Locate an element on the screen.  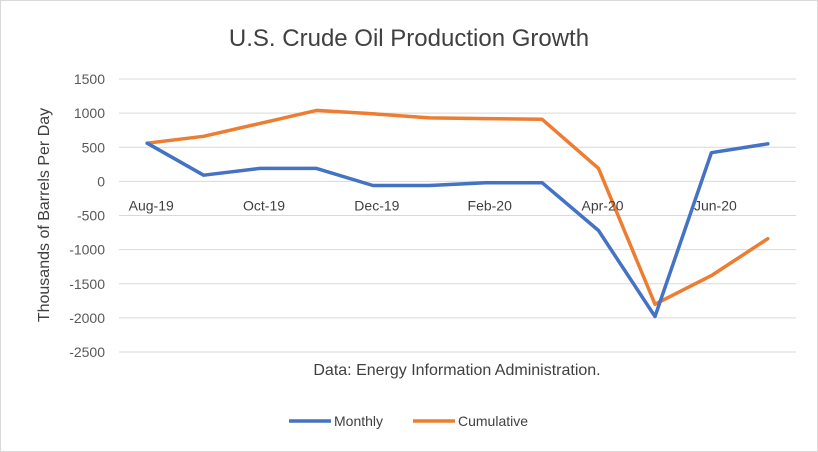
legend: Monthly Cumulative is located at coordinates (408, 421).